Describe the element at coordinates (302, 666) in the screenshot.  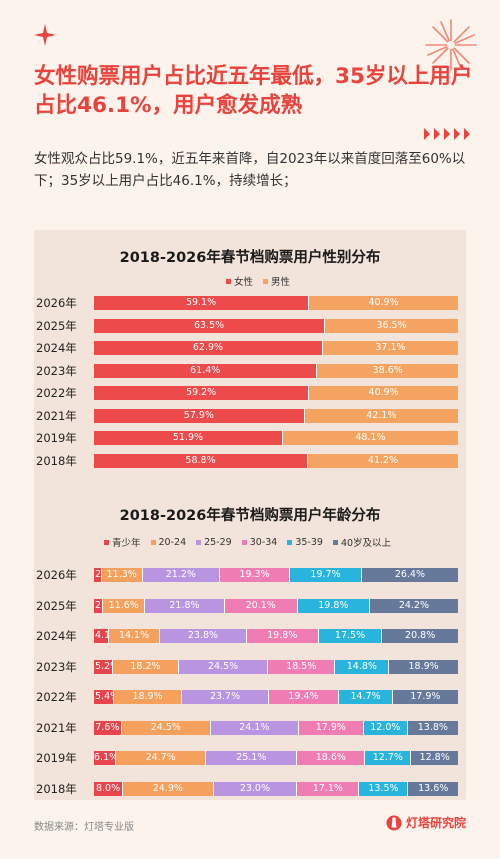
I see `bar-segment: 18.5%` at that location.